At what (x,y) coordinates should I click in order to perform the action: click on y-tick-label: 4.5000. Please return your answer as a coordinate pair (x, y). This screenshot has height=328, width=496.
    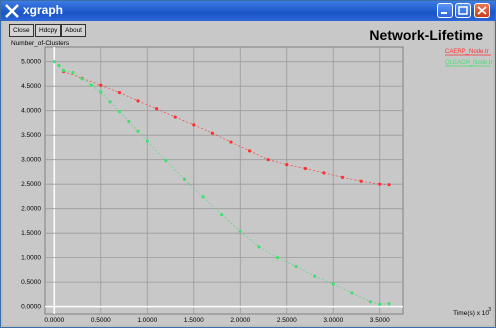
    Looking at the image, I should click on (31, 86).